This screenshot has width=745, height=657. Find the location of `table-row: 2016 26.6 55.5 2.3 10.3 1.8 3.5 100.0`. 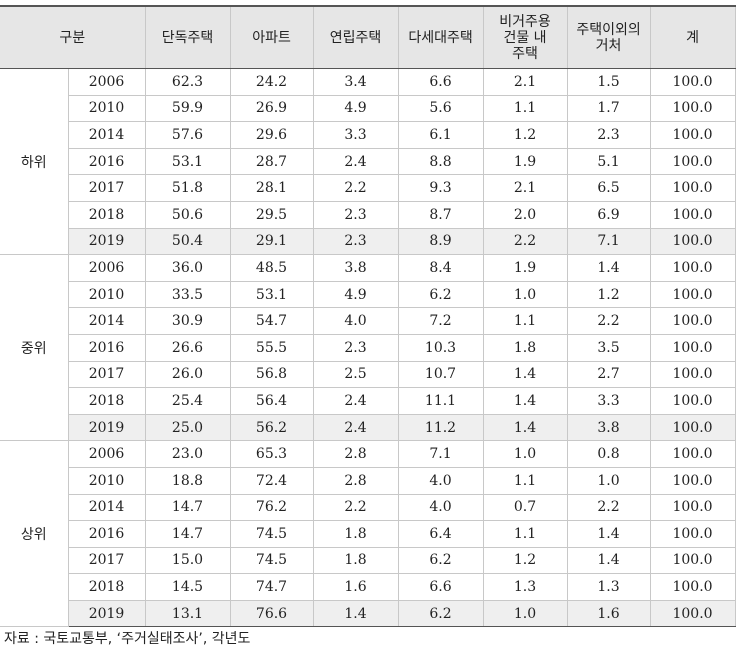

table-row: 2016 26.6 55.5 2.3 10.3 1.8 3.5 100.0 is located at coordinates (368, 347).